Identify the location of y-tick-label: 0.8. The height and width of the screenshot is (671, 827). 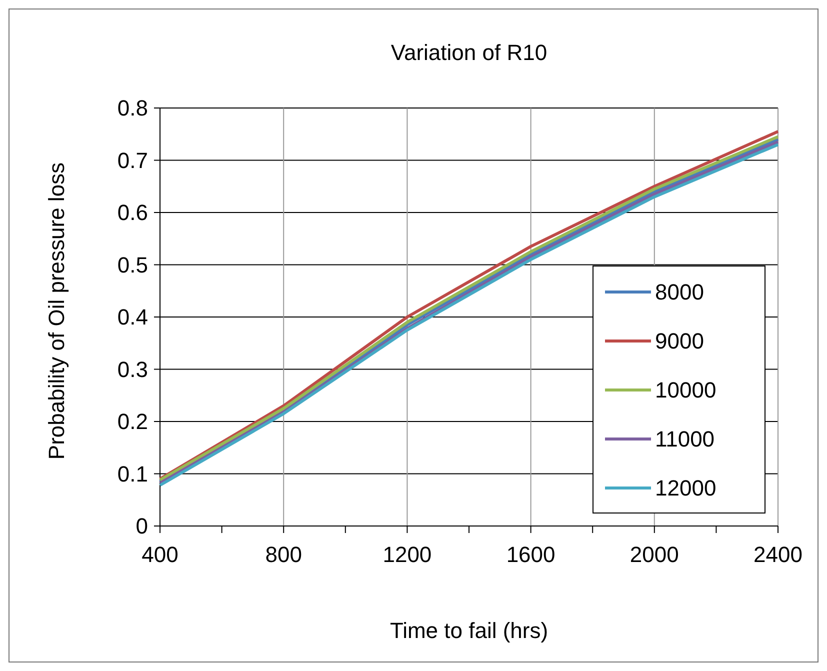
(132, 108).